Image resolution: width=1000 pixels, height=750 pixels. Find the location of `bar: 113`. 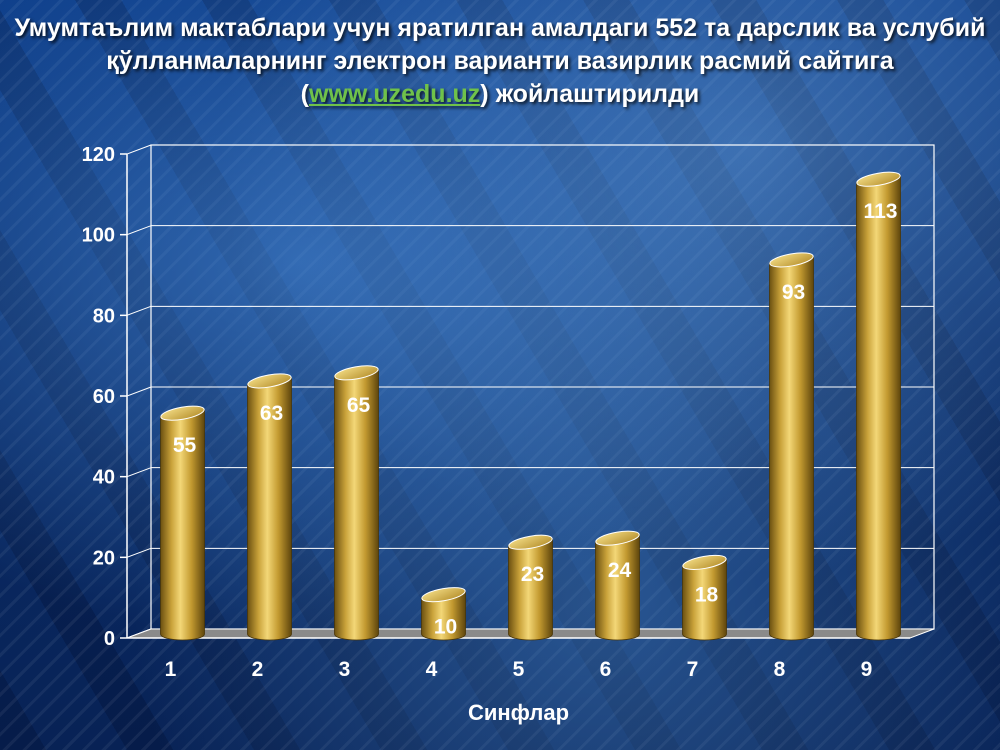

bar: 113 is located at coordinates (878, 406).